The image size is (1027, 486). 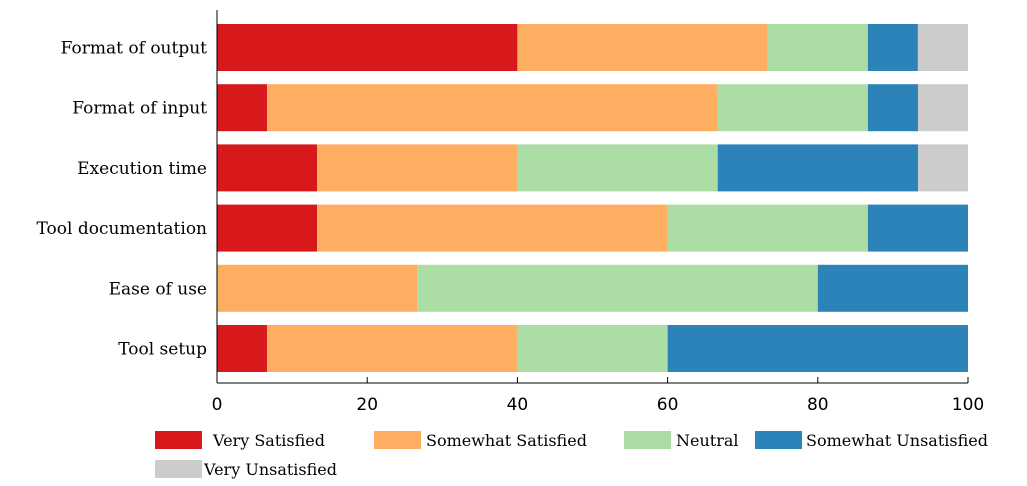 I want to click on bar-format-of-output-somewhat-unsatisfied, so click(x=892, y=47).